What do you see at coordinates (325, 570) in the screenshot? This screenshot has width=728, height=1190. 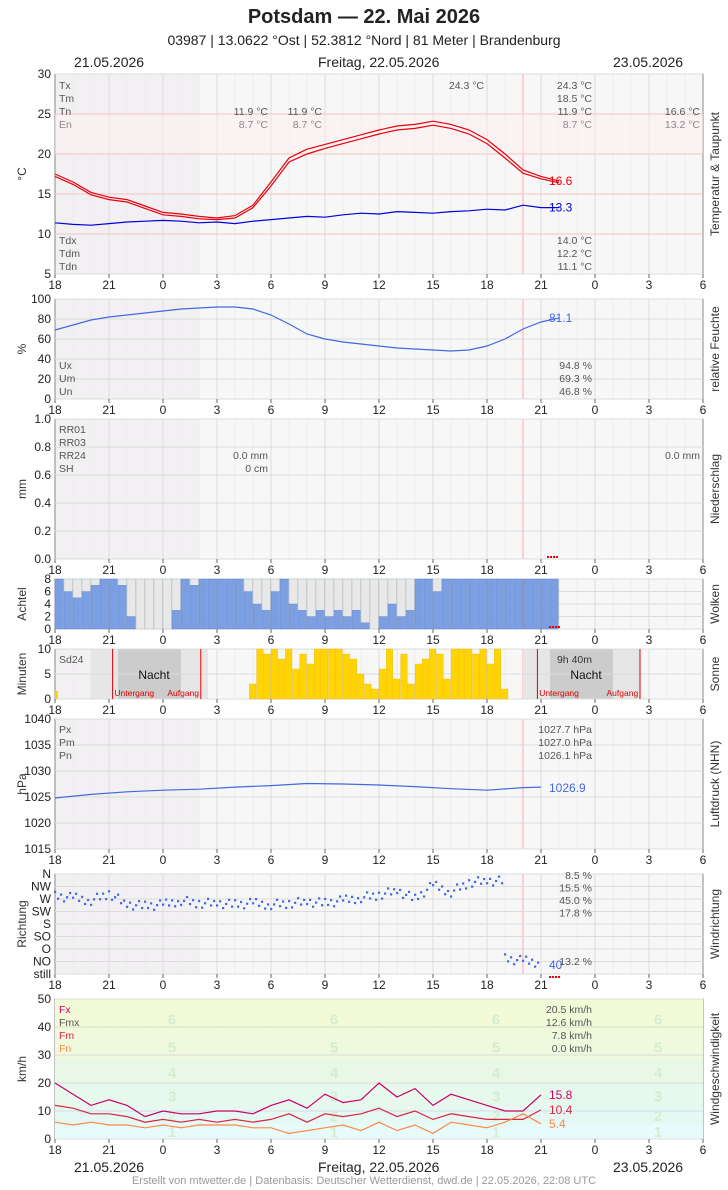 I see `precip-panel-xtick-label: 9` at bounding box center [325, 570].